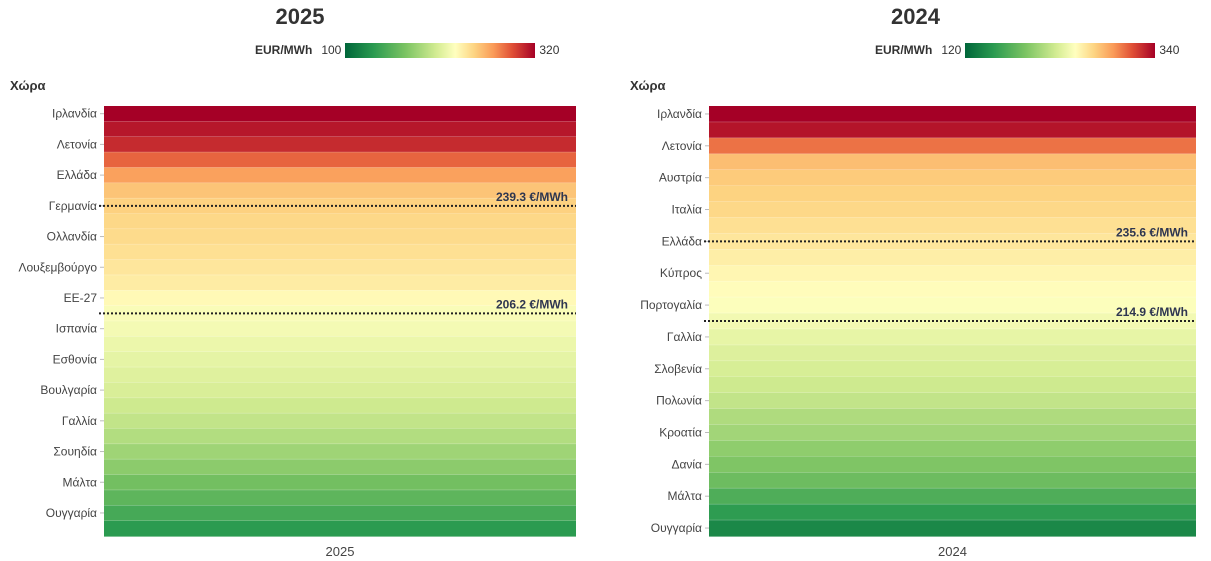 The image size is (1211, 561). What do you see at coordinates (952, 551) in the screenshot?
I see `x-axis-label: 2024` at bounding box center [952, 551].